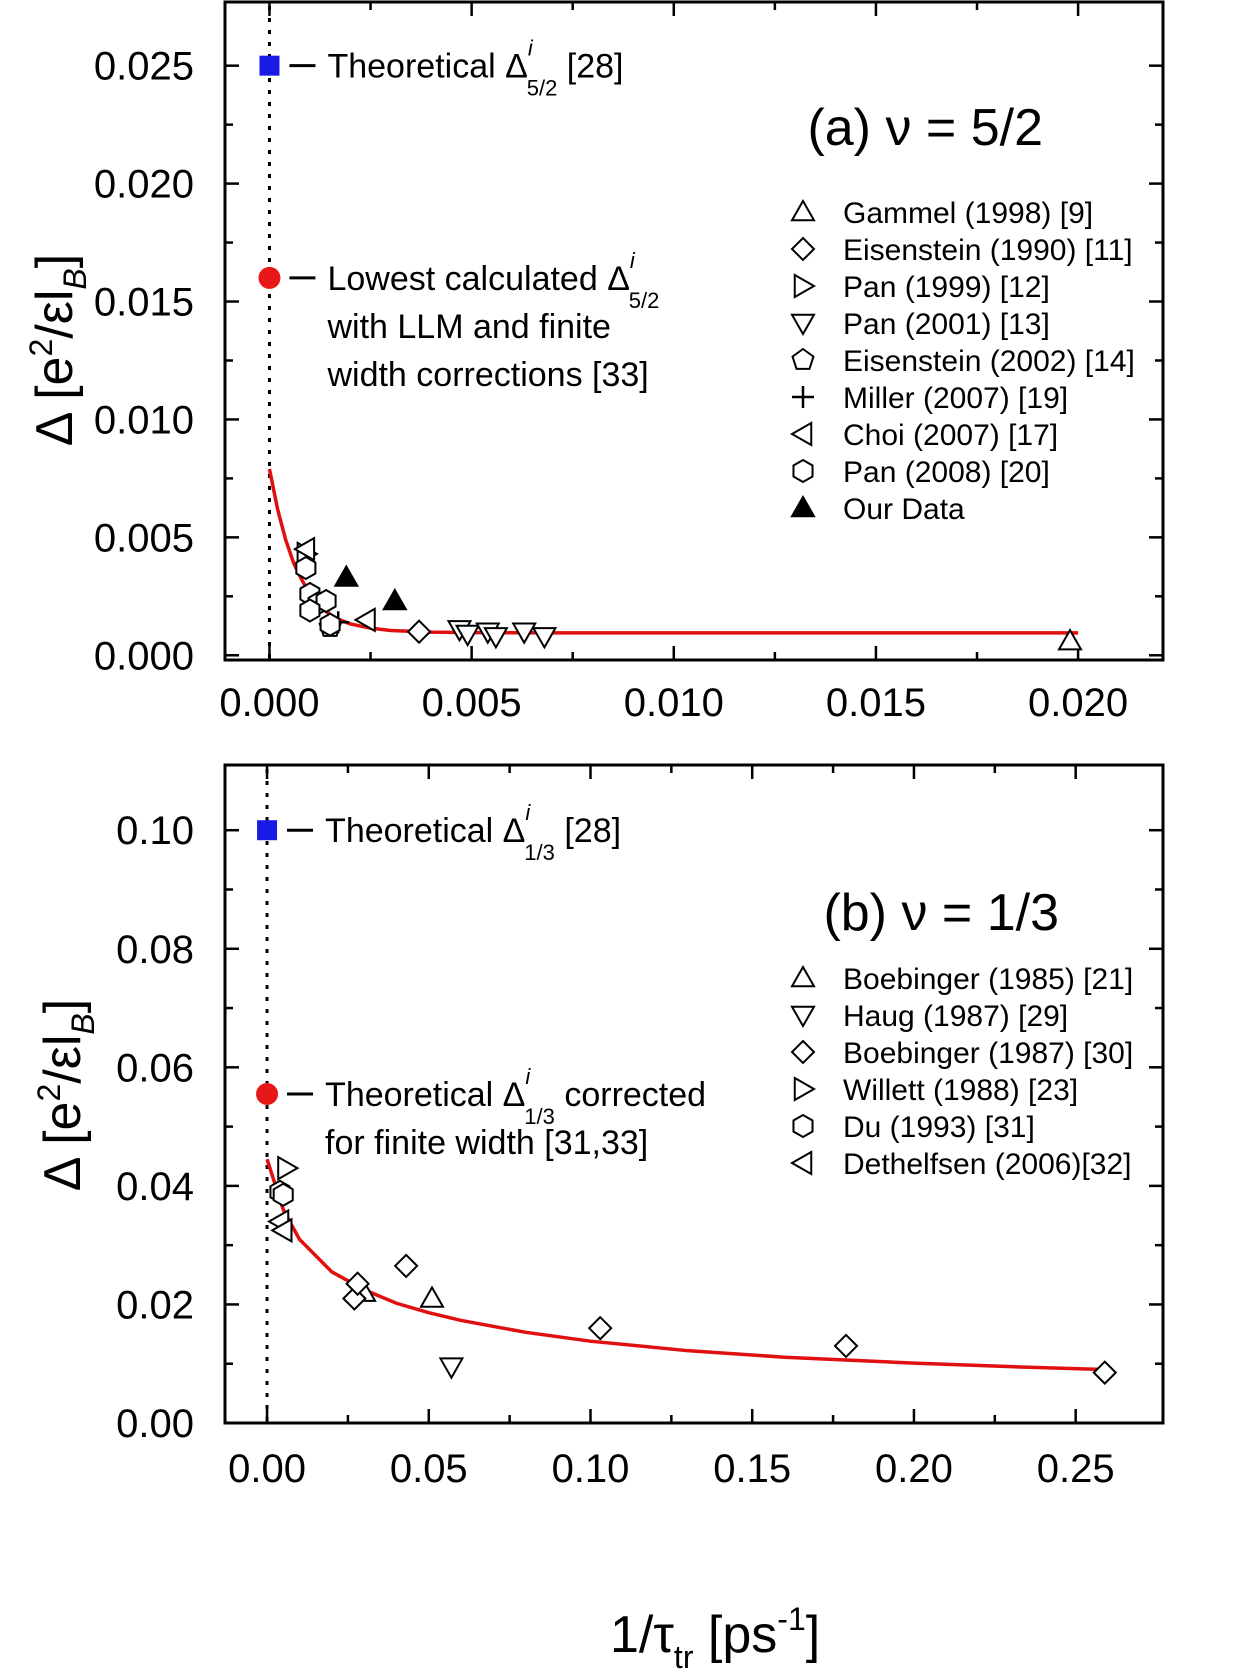 This screenshot has width=1243, height=1671. Describe the element at coordinates (939, 1127) in the screenshot. I see `legend-label: Du (1993) [31]` at that location.